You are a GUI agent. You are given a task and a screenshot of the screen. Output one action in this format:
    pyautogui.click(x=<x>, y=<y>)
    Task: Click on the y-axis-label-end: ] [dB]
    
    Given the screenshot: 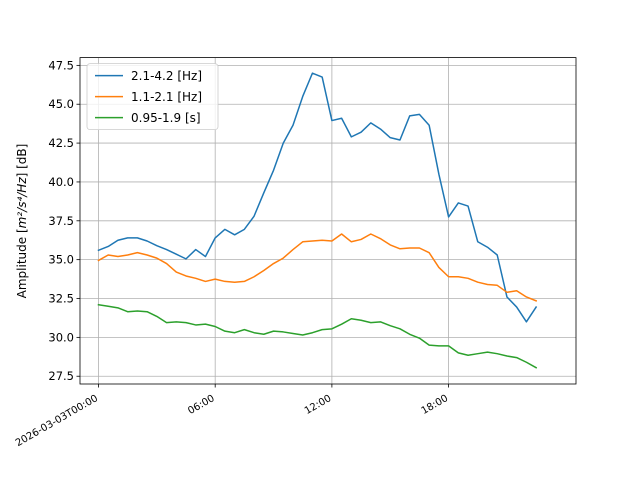 What is the action you would take?
    pyautogui.click(x=22, y=161)
    